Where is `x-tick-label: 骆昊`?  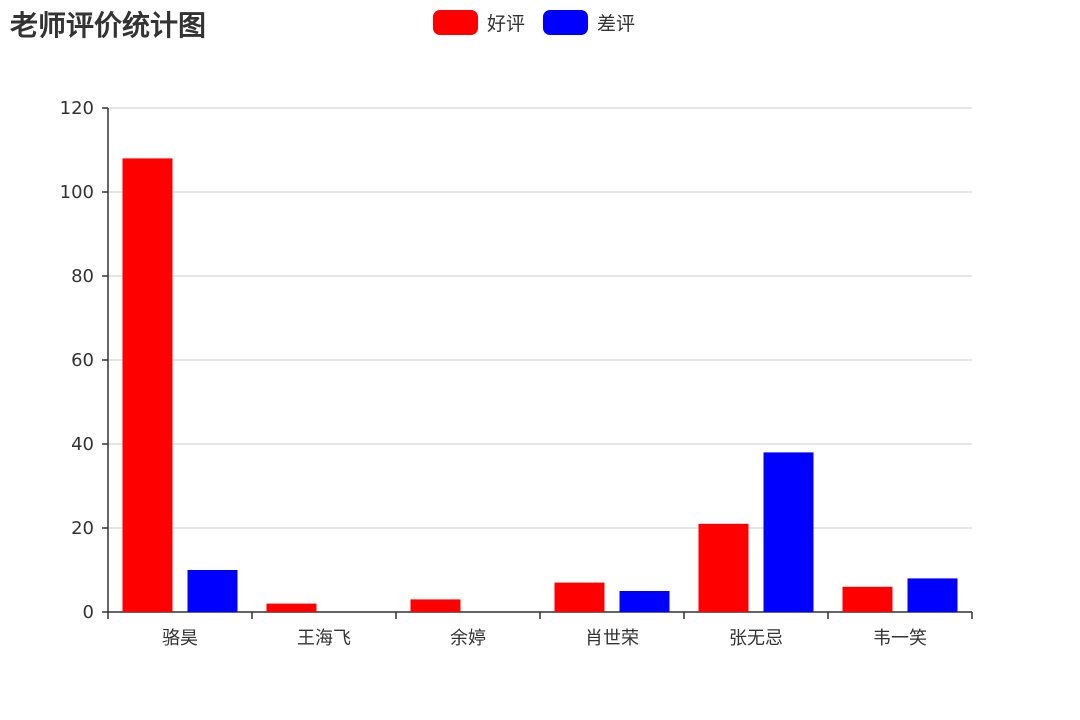
x-tick-label: 骆昊 is located at coordinates (180, 638).